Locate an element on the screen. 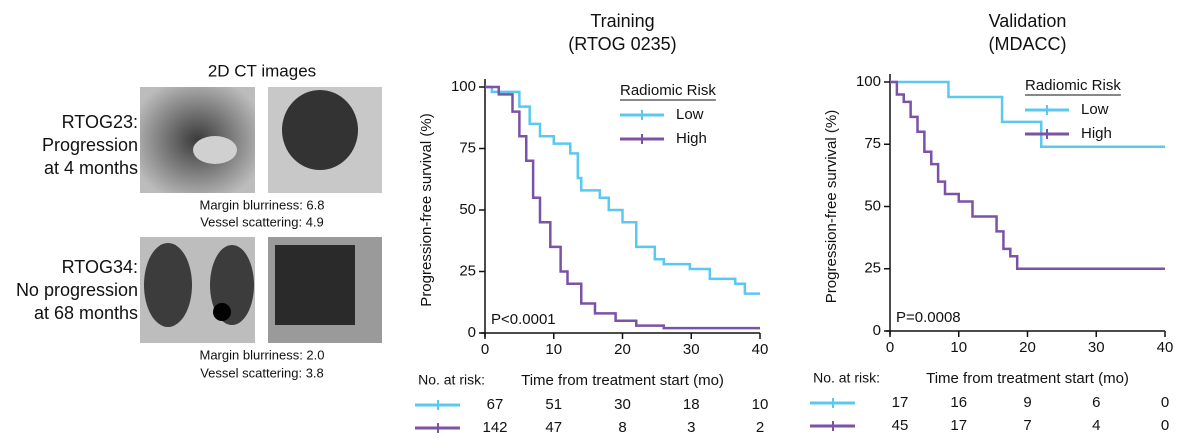 Image resolution: width=1200 pixels, height=448 pixels. ct-image is located at coordinates (197, 140).